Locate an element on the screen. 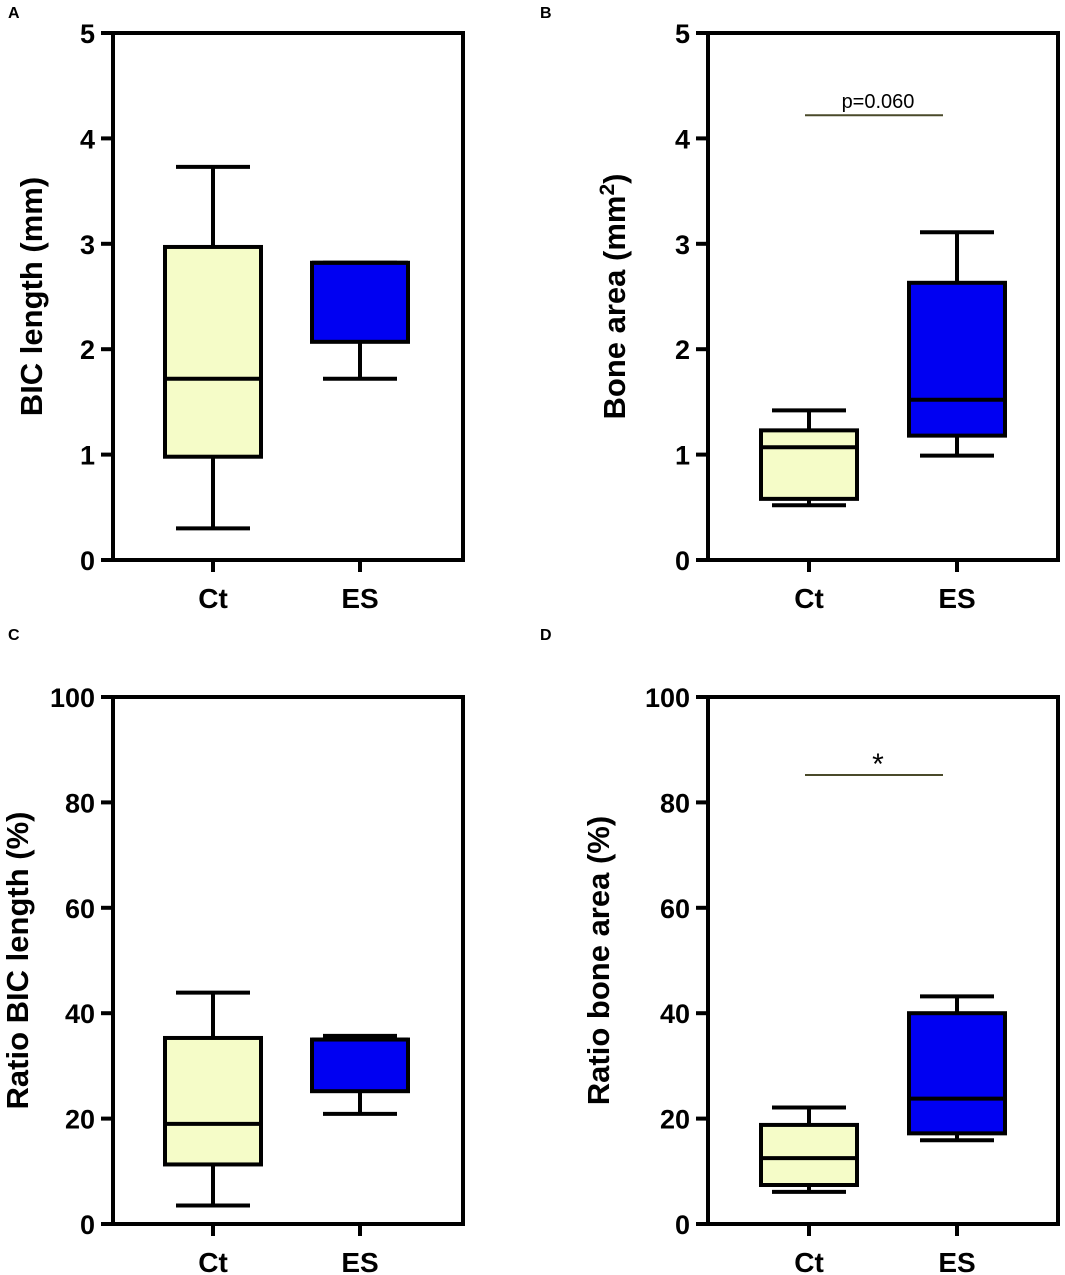 This screenshot has width=1065, height=1275. significance-star: * is located at coordinates (878, 764).